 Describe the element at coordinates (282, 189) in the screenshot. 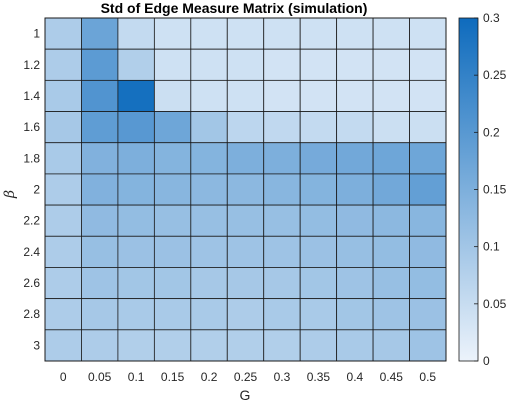

I see `heatmap-cell-r5-c6` at that location.